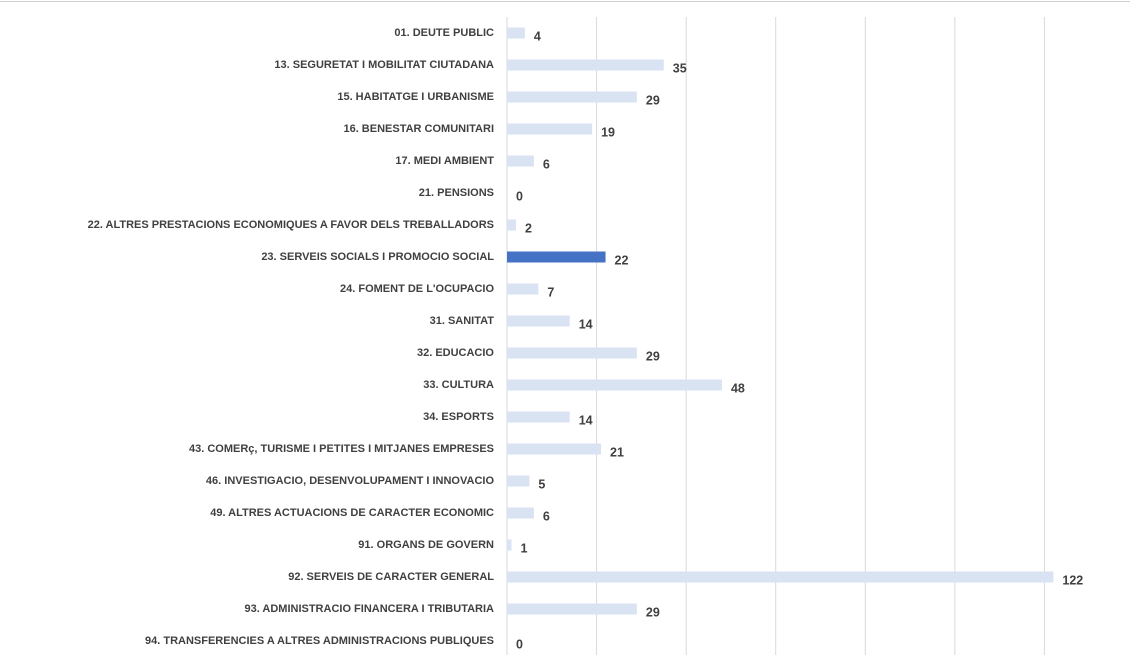  What do you see at coordinates (458, 385) in the screenshot?
I see `category-label: 33. CULTURA` at bounding box center [458, 385].